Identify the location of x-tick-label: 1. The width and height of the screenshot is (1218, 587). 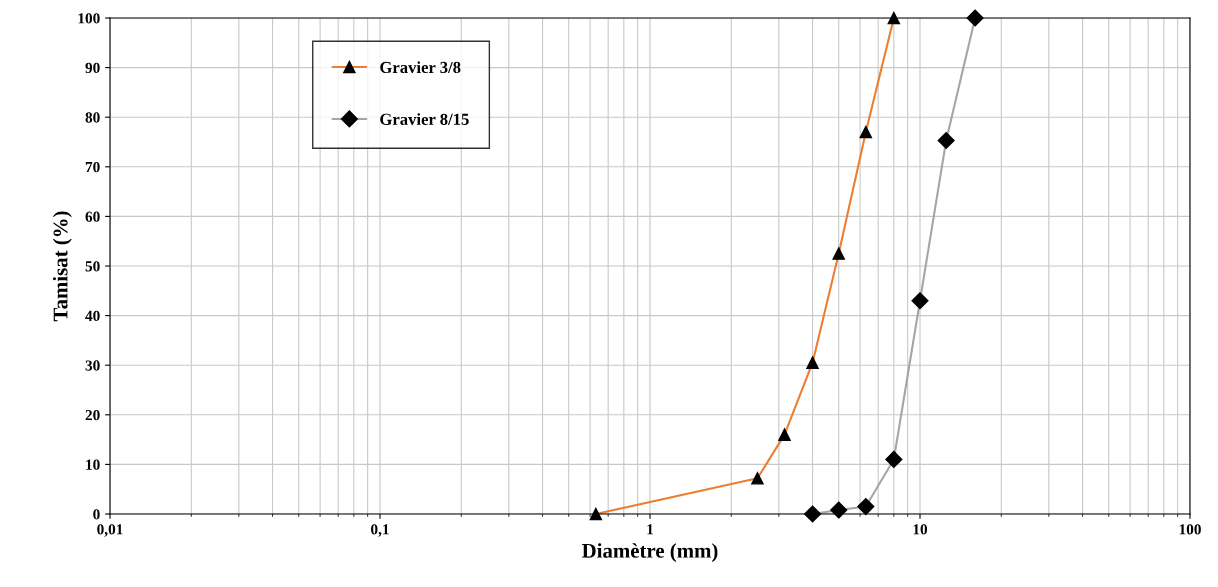
(650, 529).